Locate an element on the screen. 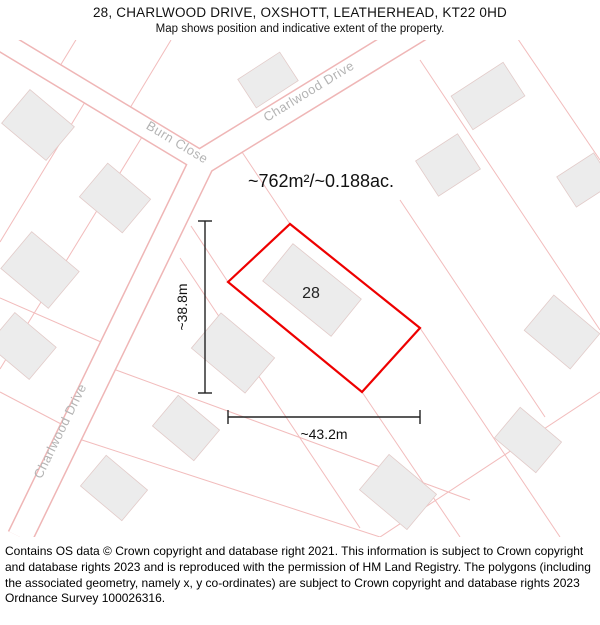 This screenshot has width=600, height=625. road-burn-close is located at coordinates (103, 105).